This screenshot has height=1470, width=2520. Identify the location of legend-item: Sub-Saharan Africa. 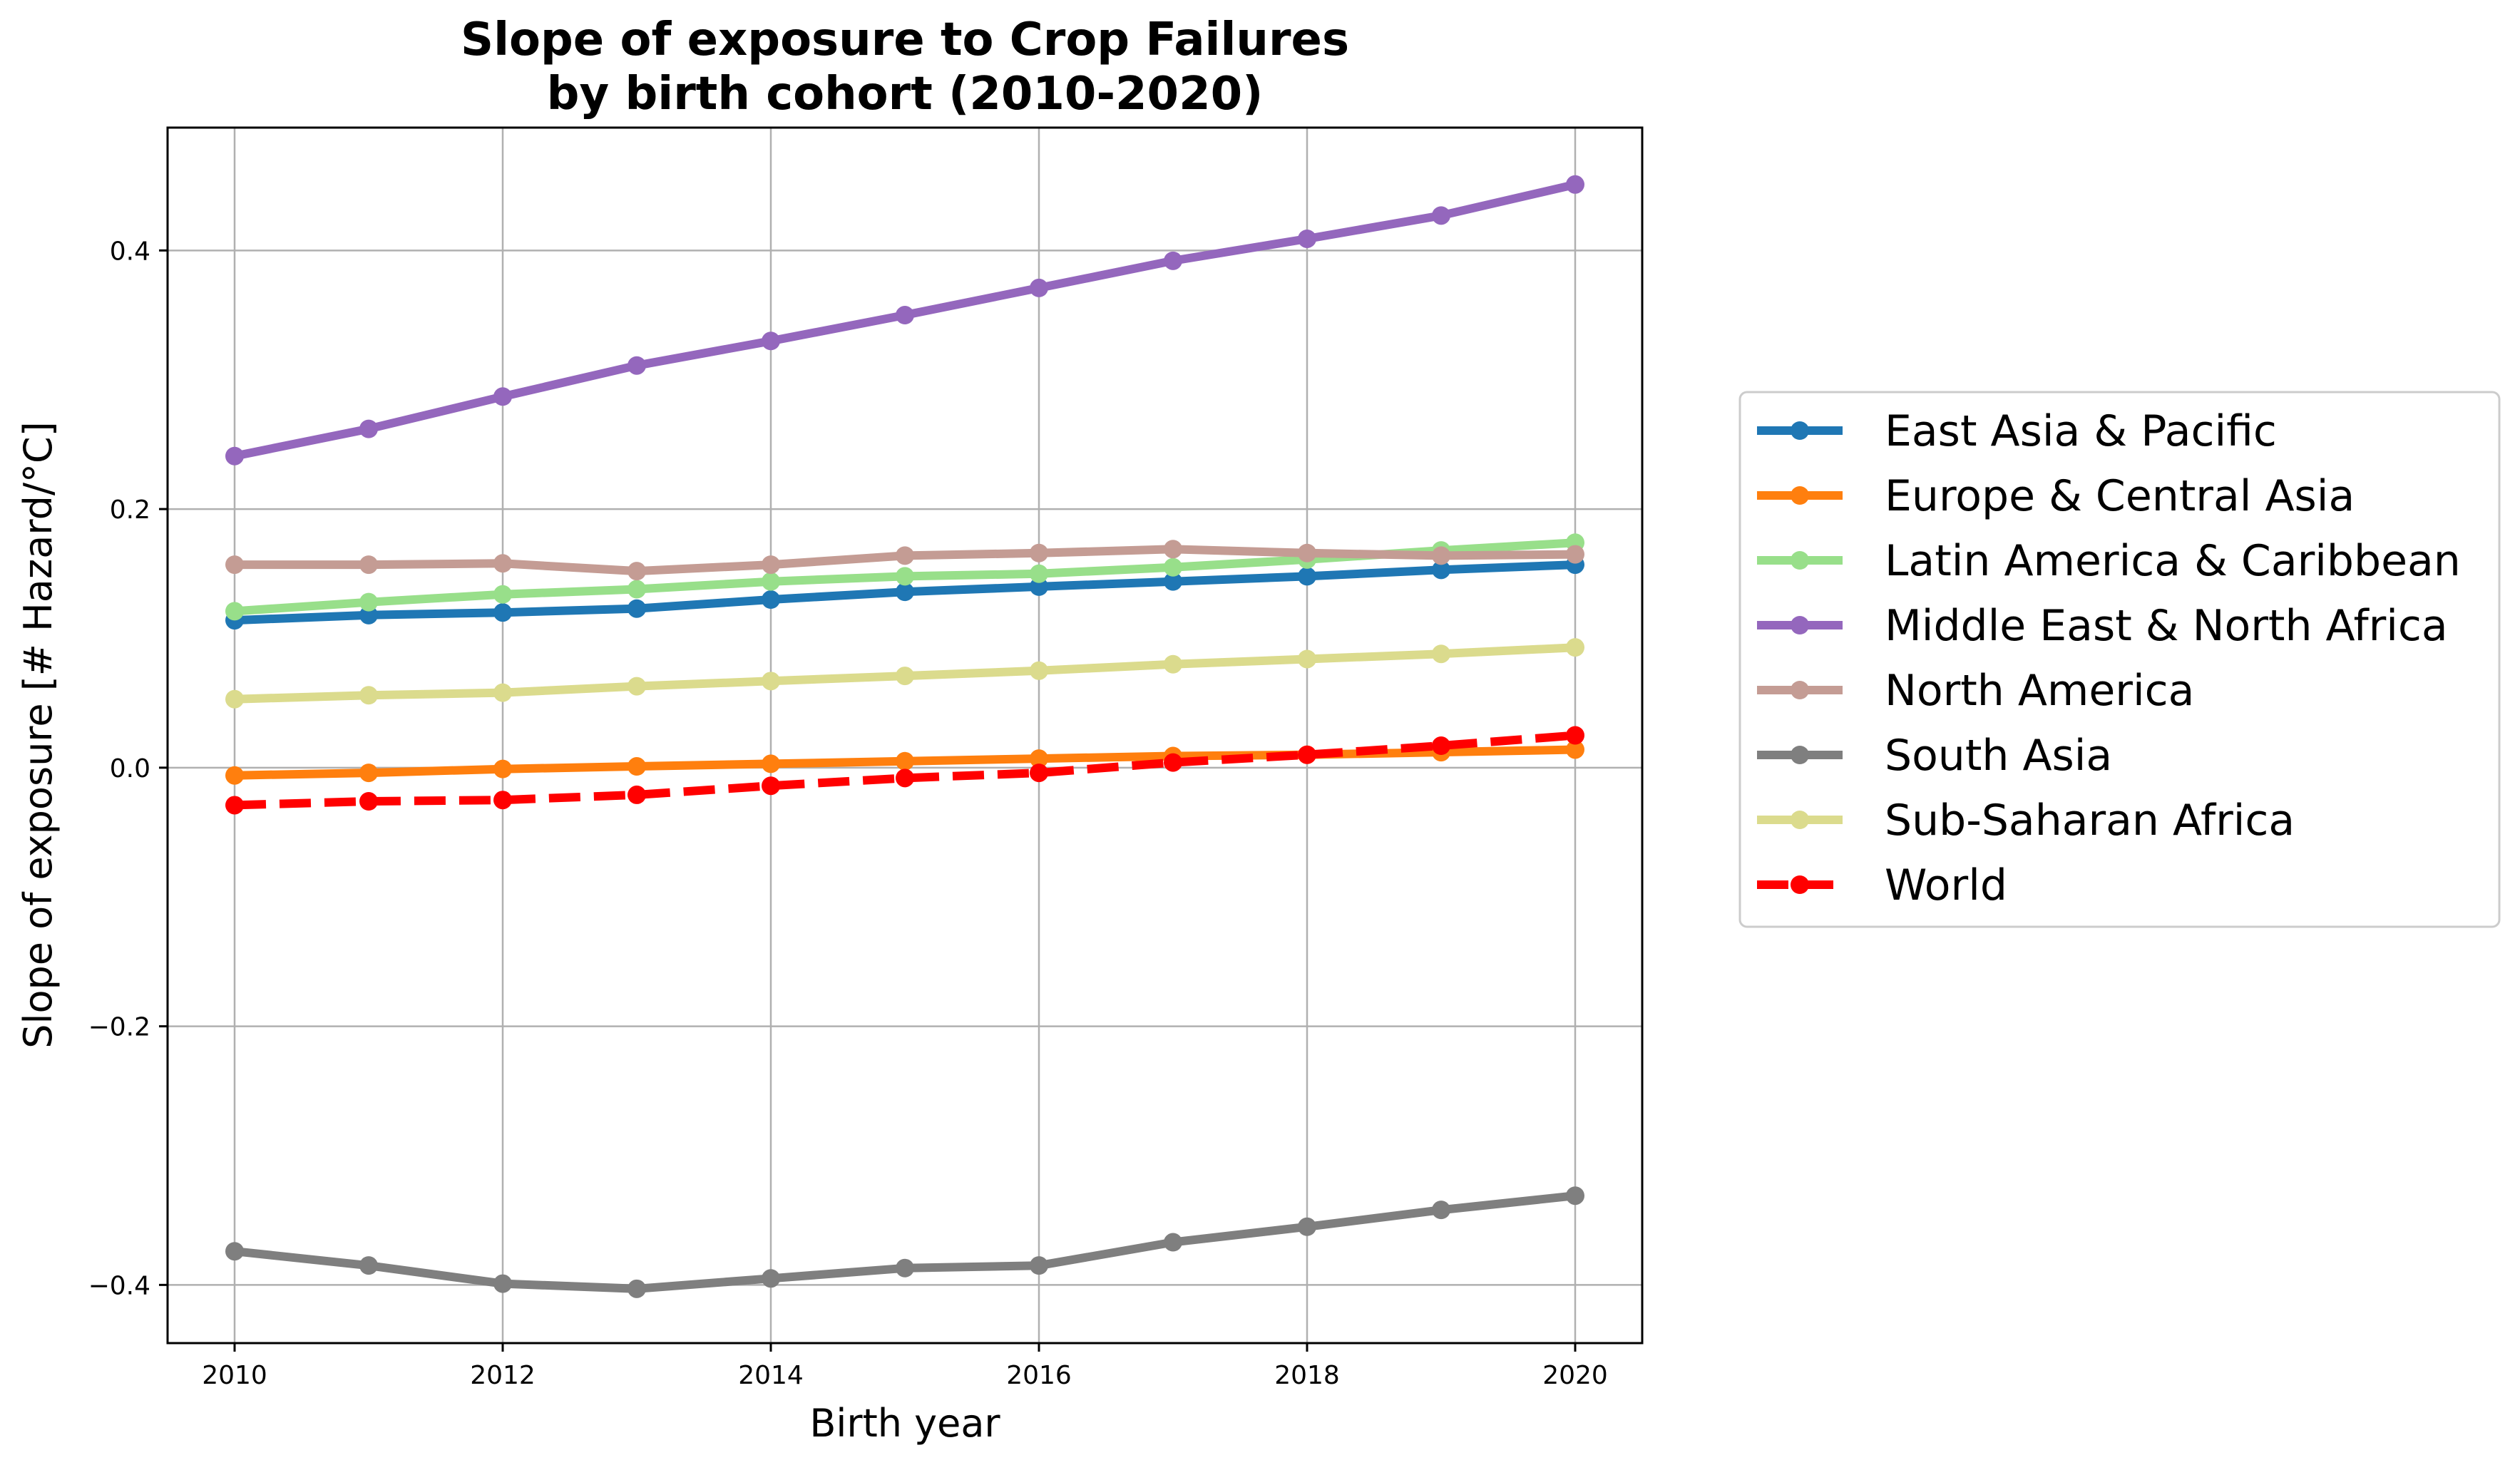
(2026, 820).